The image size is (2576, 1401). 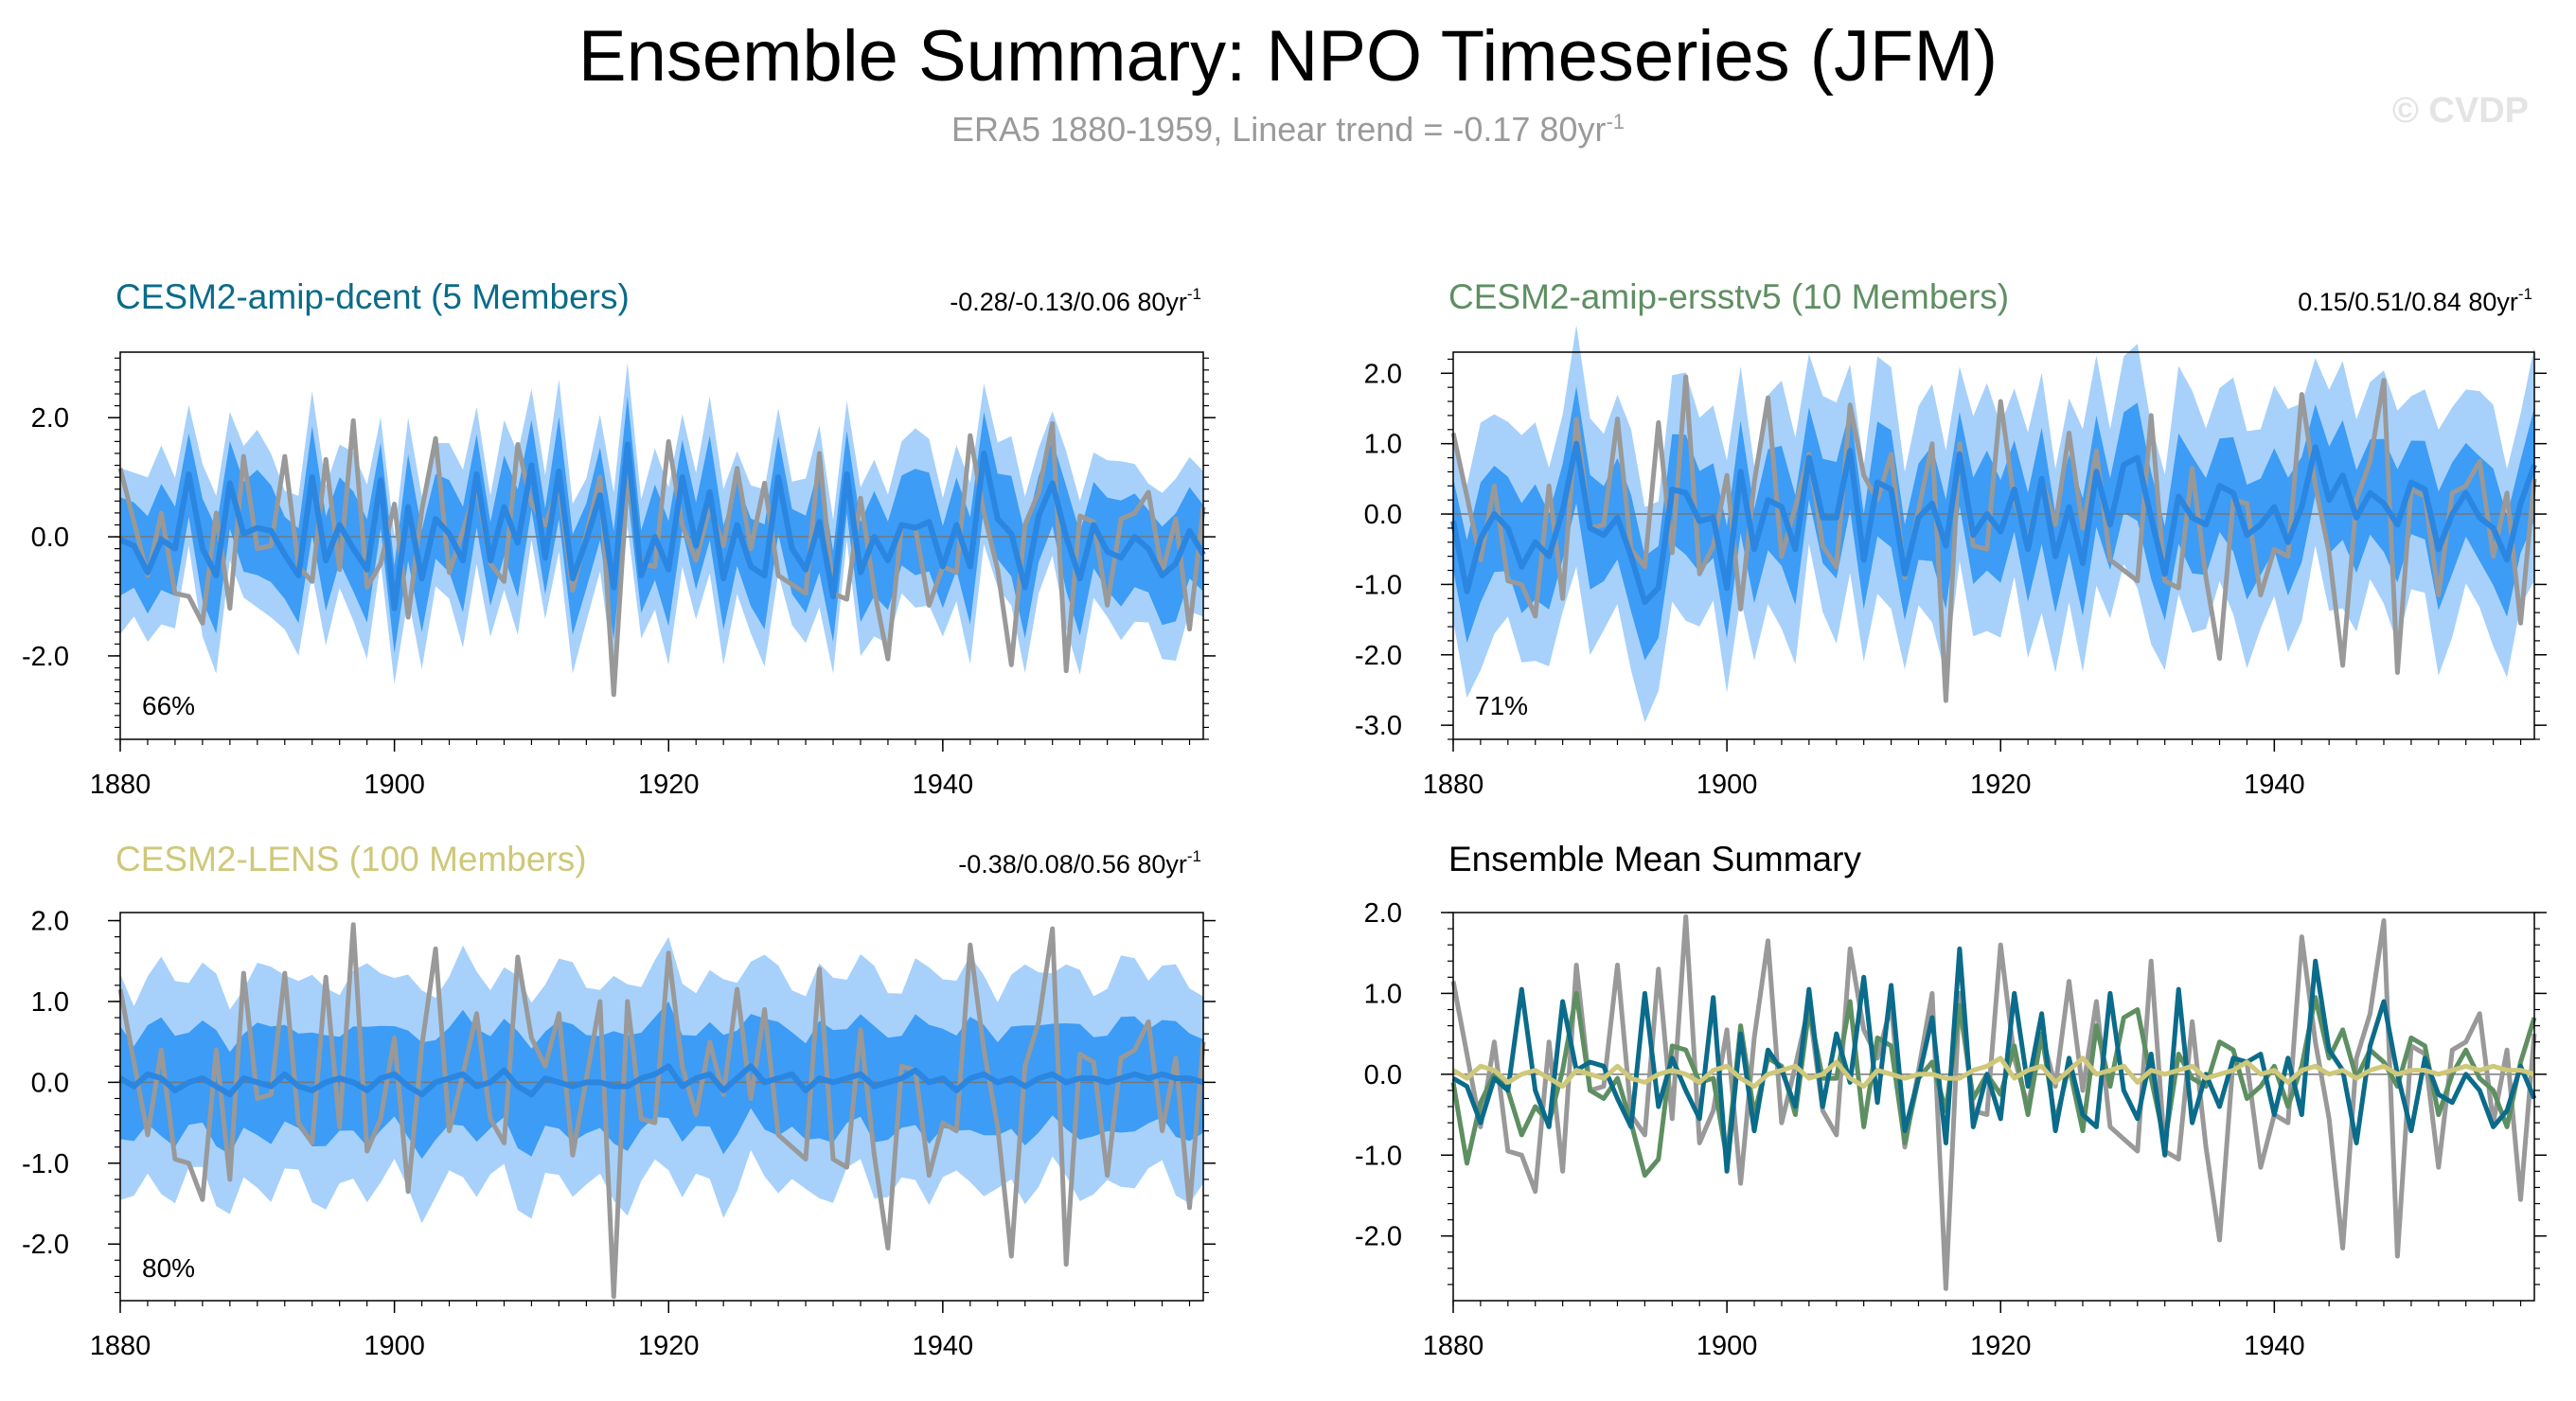 I want to click on summary-line-lens, so click(x=1993, y=1072).